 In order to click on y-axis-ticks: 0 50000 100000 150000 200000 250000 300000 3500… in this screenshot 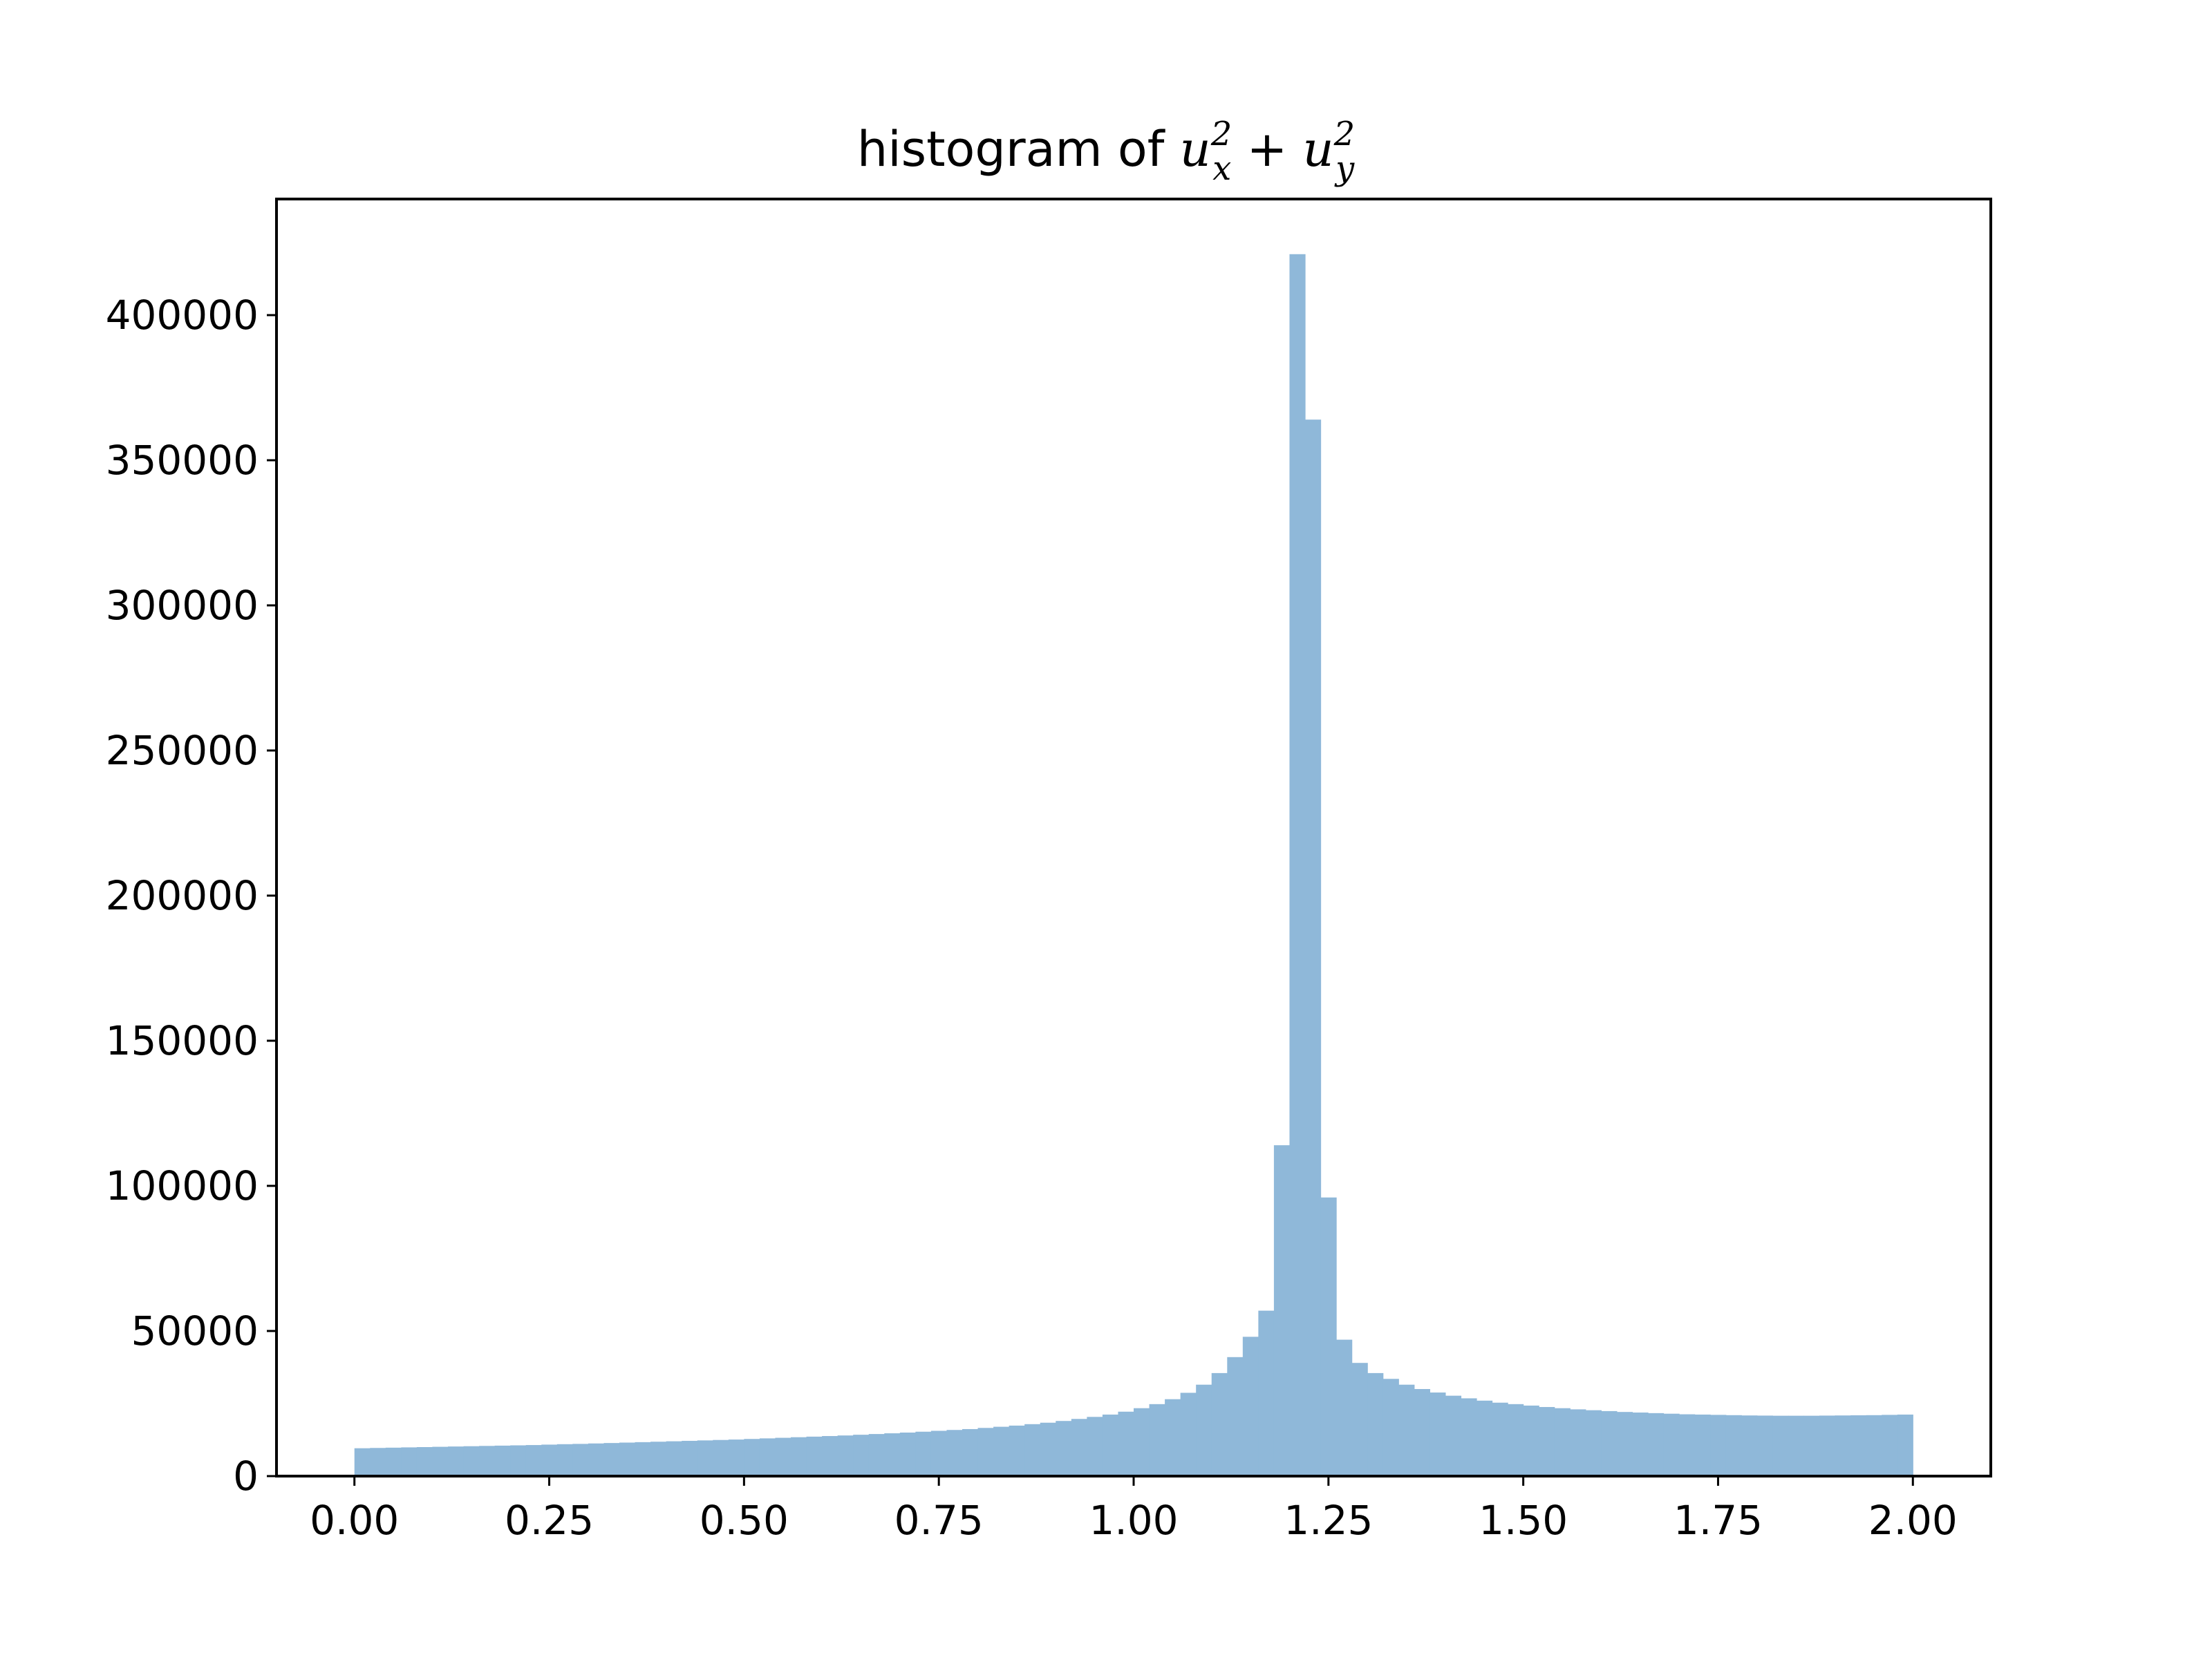, I will do `click(191, 896)`.